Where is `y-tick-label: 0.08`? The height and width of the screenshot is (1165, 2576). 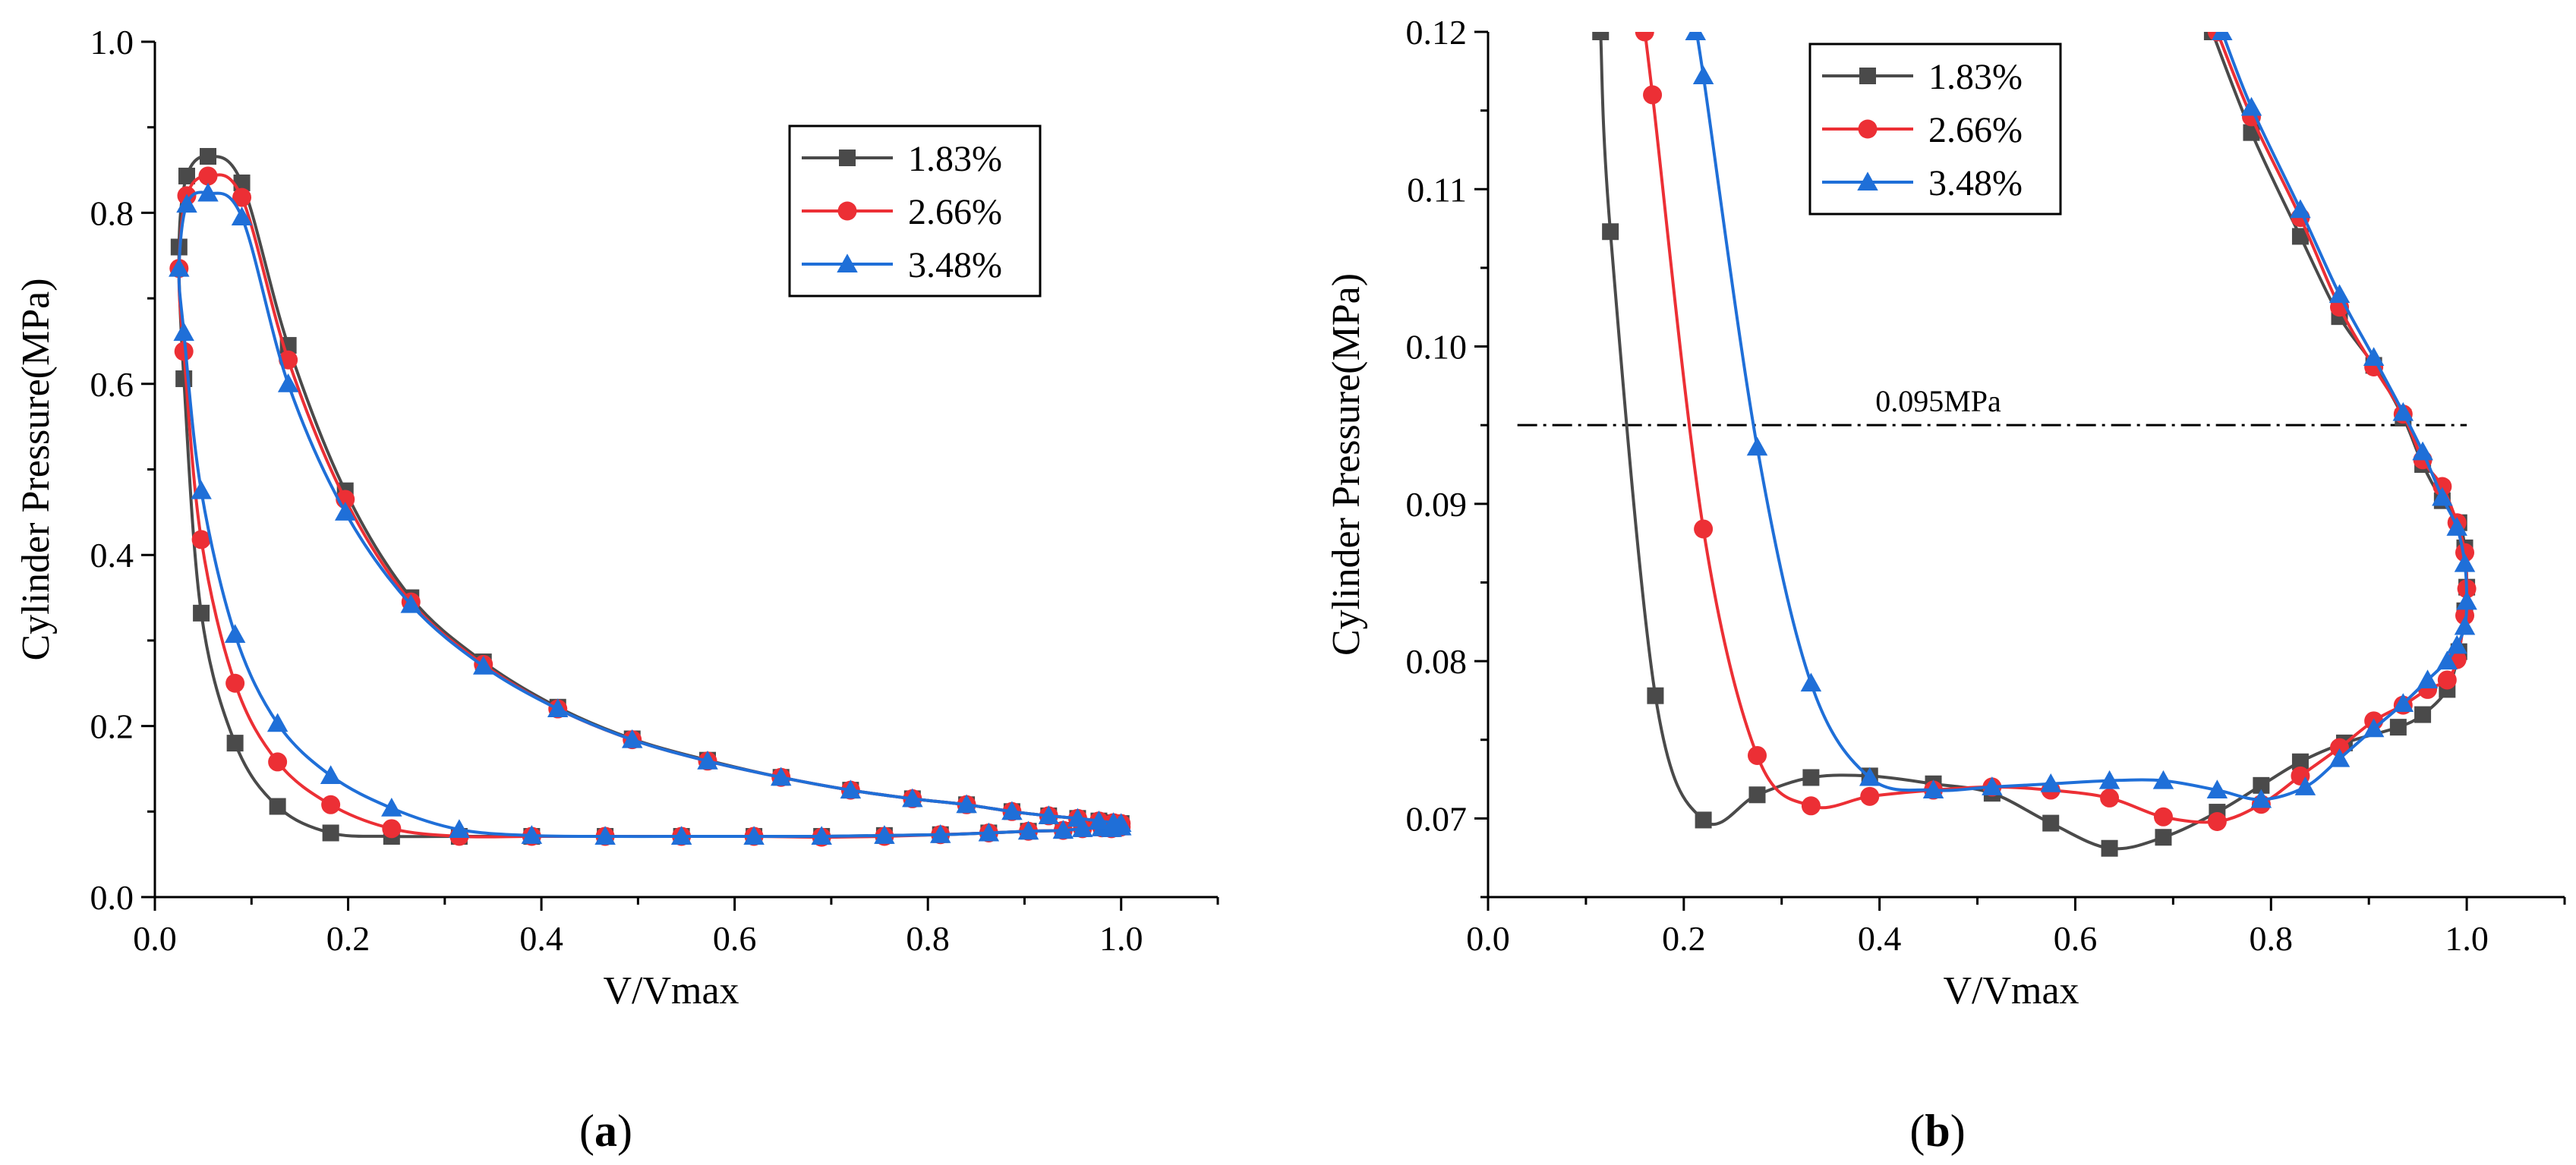
y-tick-label: 0.08 is located at coordinates (1437, 661).